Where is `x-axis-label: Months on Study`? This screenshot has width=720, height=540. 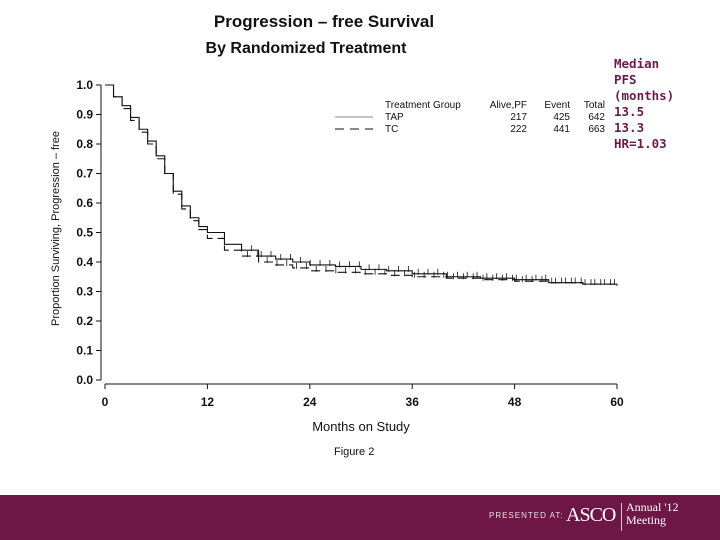 x-axis-label: Months on Study is located at coordinates (361, 426).